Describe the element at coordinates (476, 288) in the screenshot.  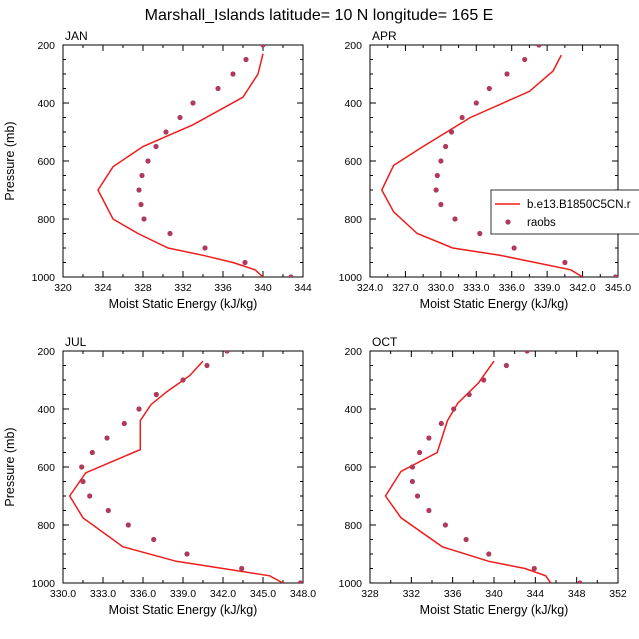
I see `x-tick-label: 333.0` at that location.